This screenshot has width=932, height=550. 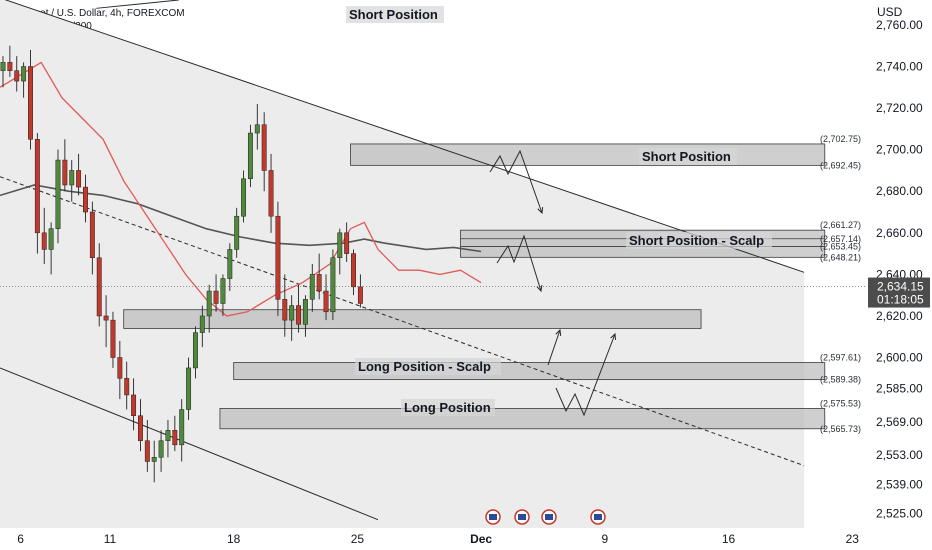 I want to click on price-tick-label: 2,539.00, so click(x=899, y=484).